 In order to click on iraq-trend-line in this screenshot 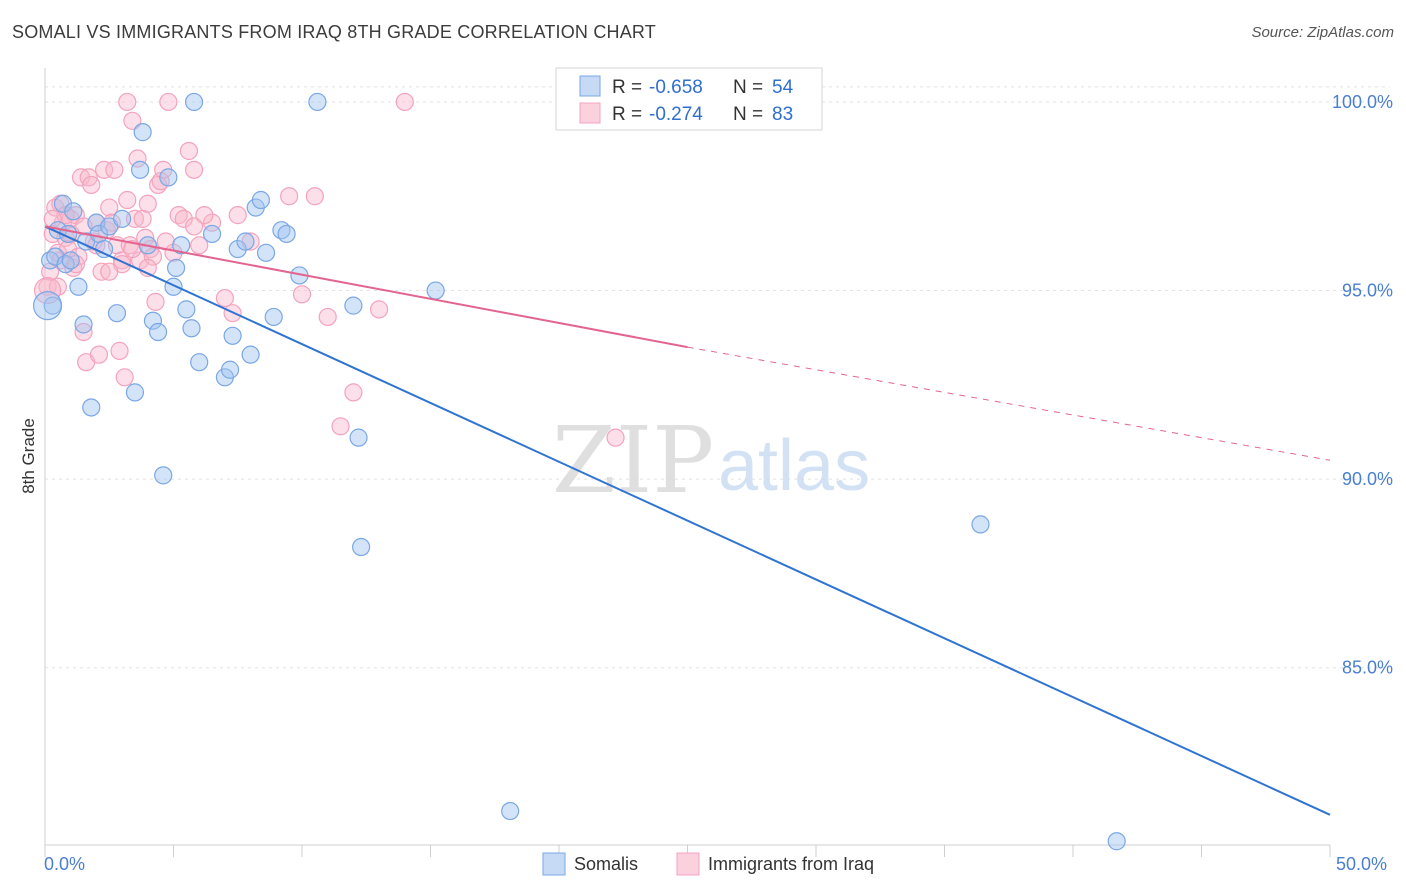, I will do `click(366, 287)`.